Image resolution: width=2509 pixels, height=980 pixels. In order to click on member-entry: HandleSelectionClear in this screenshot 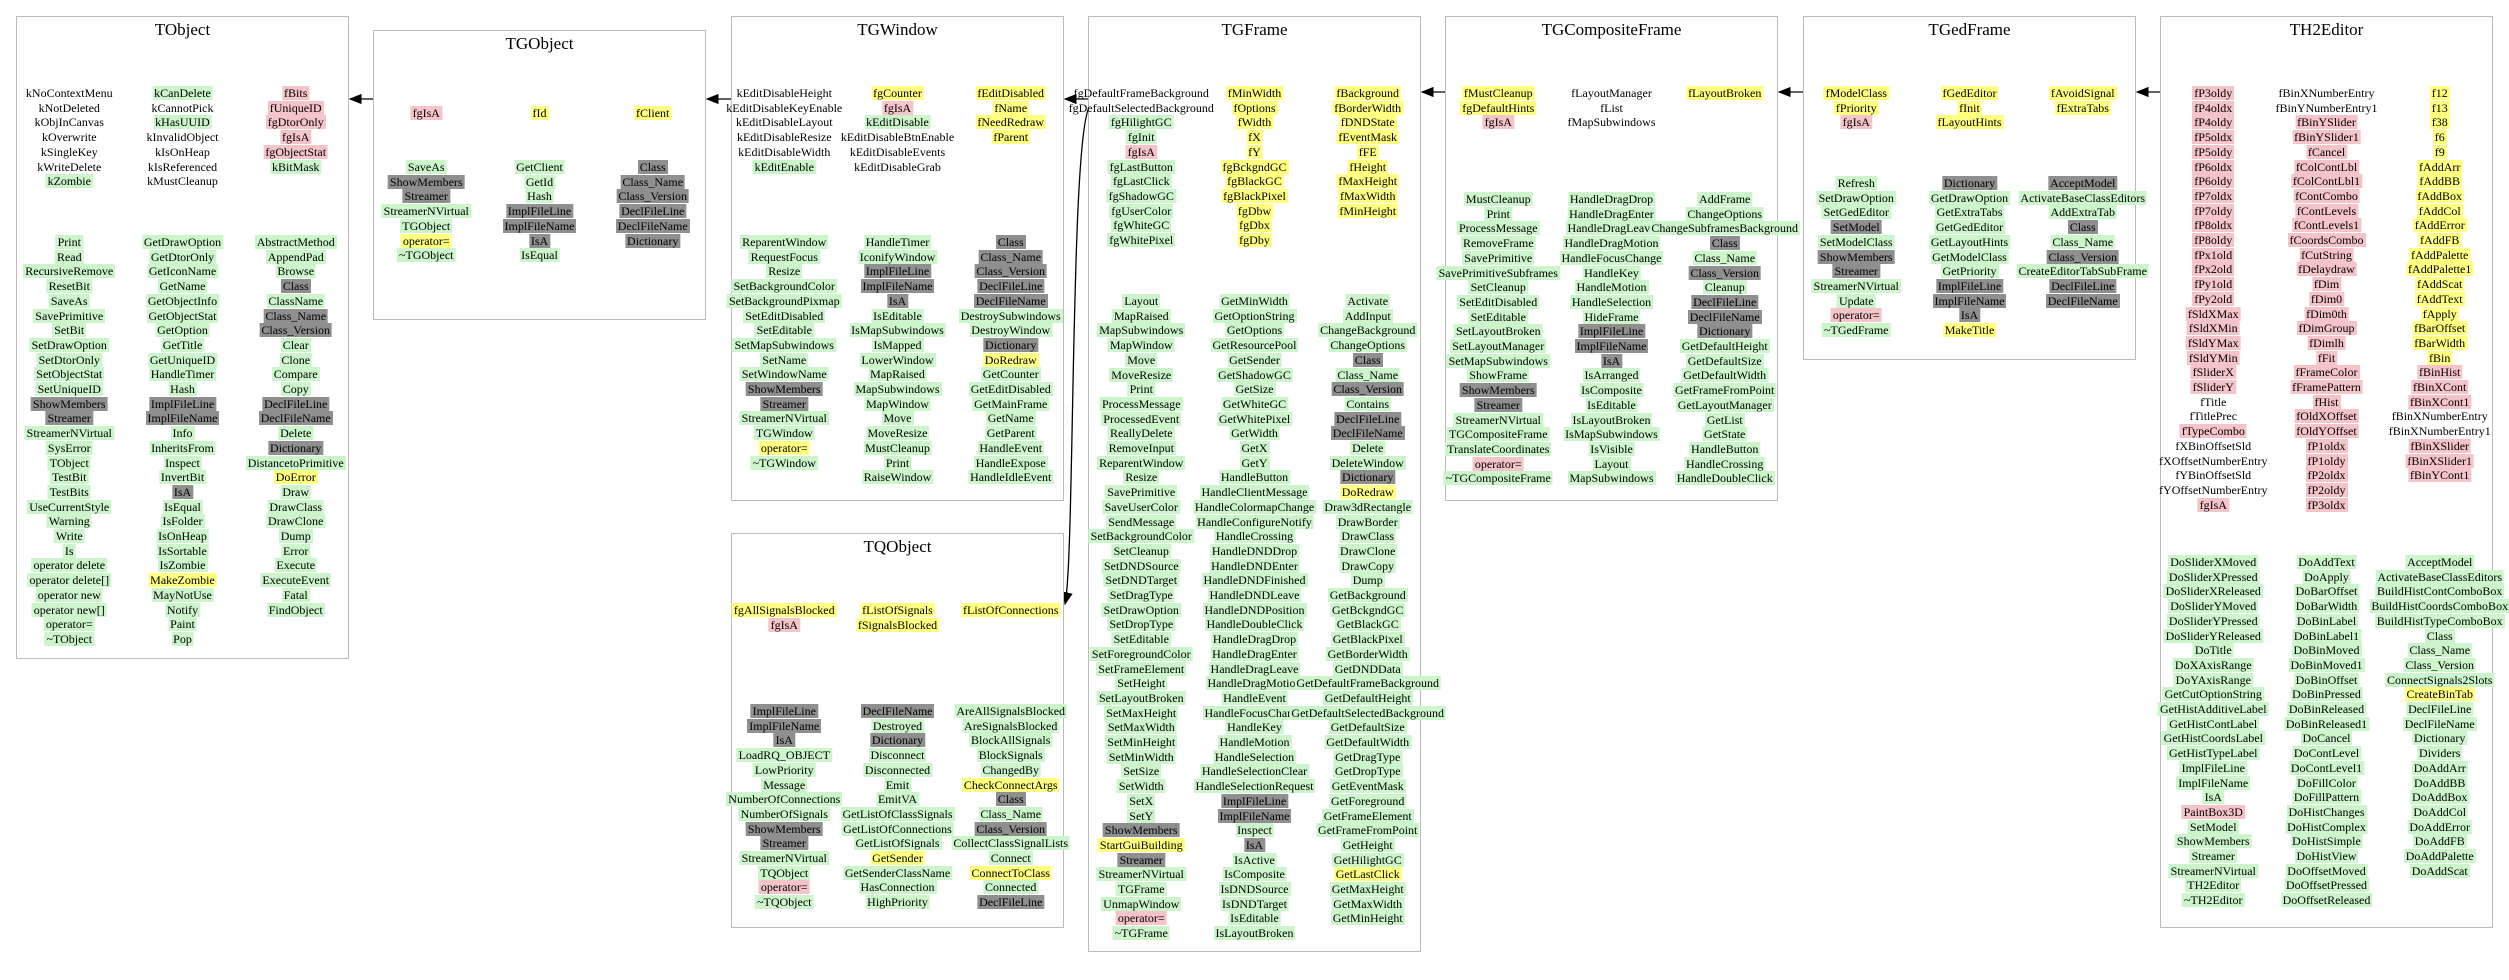, I will do `click(1254, 771)`.